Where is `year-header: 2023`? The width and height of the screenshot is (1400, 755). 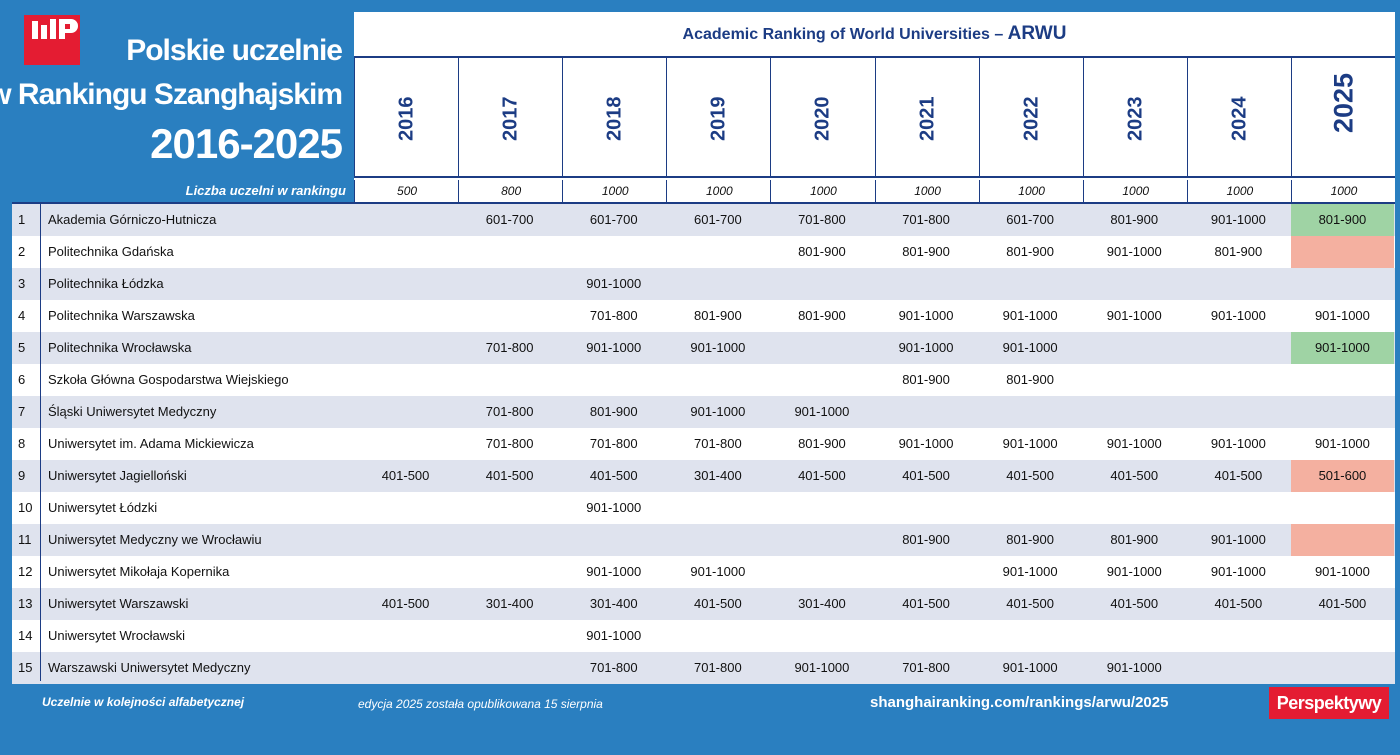 year-header: 2023 is located at coordinates (1135, 117).